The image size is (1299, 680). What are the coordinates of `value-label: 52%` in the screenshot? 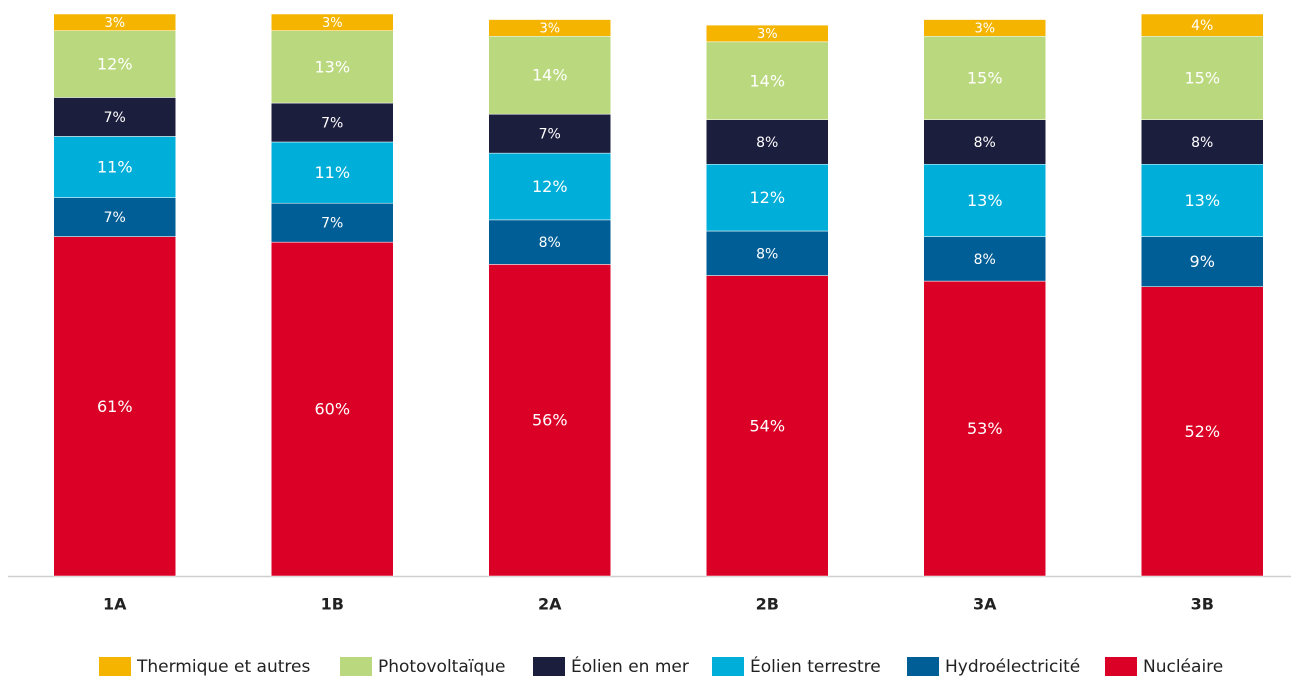 It's located at (1202, 431).